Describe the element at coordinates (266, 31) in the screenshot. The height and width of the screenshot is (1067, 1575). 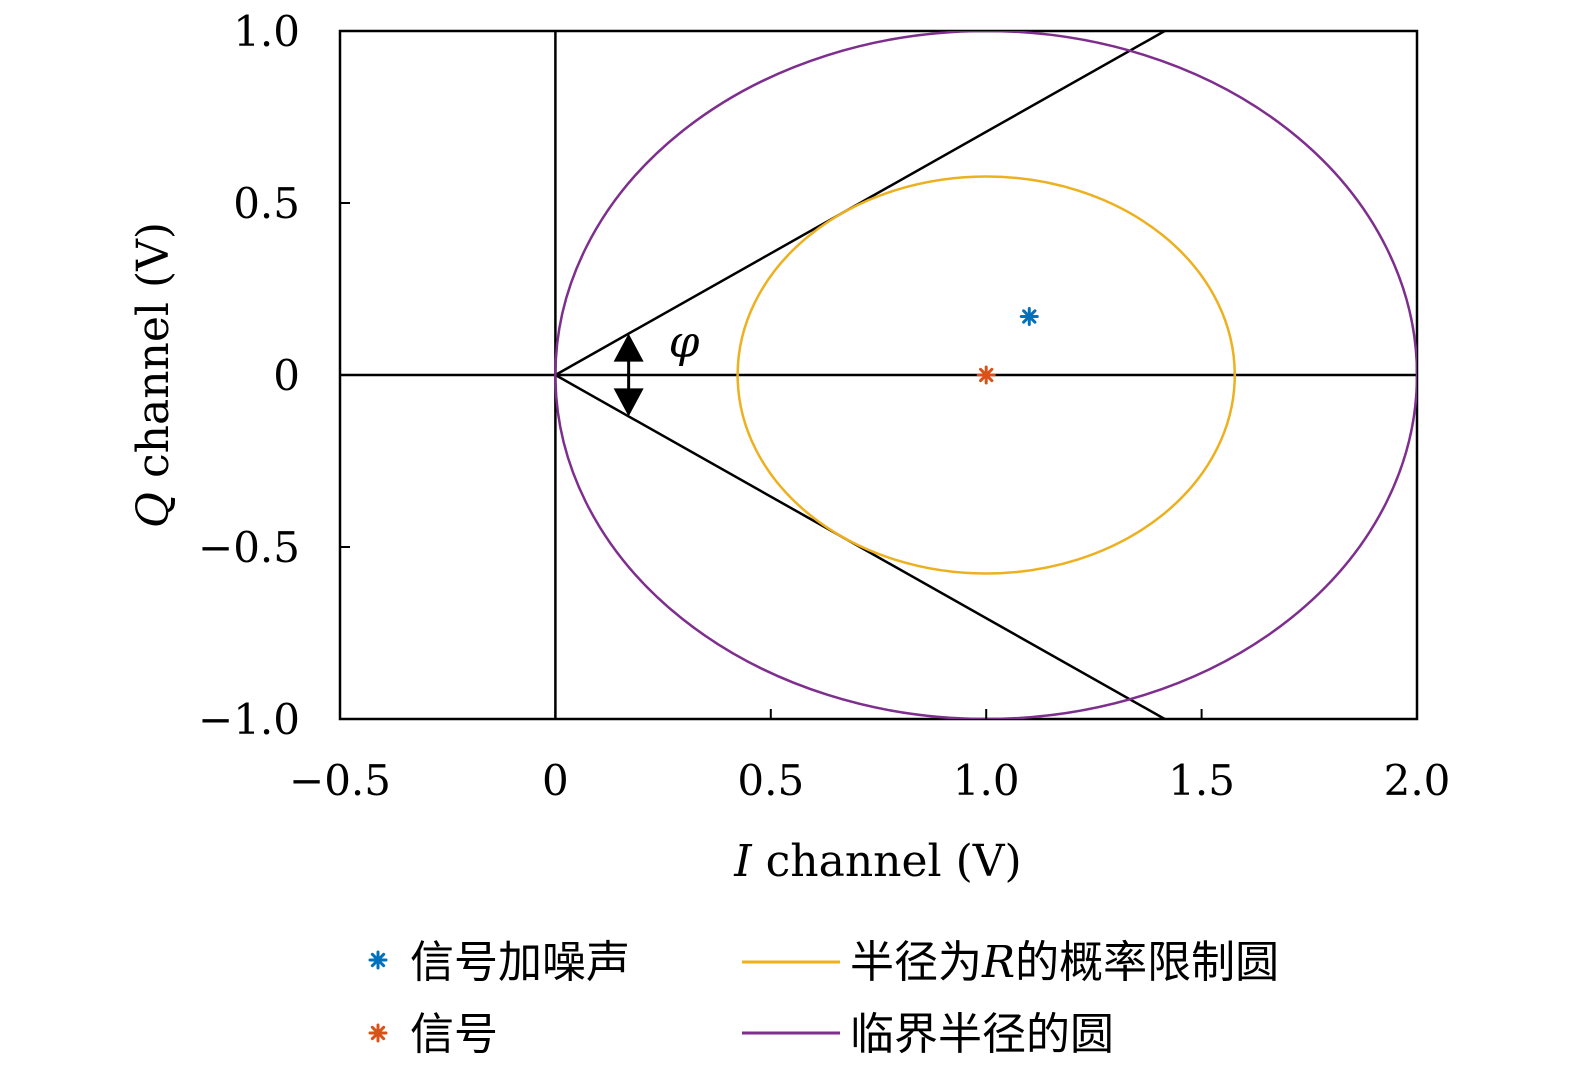
I see `y-tick-label: 1.0` at that location.